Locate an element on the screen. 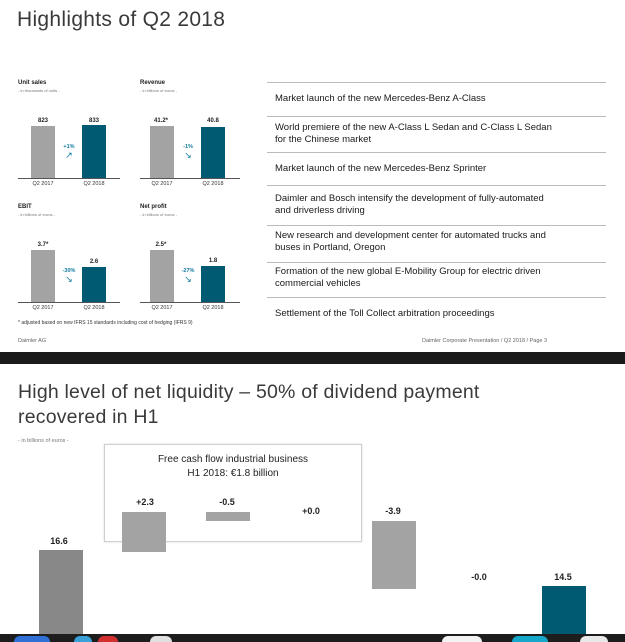  kpi-ebit-subtitle: - in billions of euros - is located at coordinates (36, 214).